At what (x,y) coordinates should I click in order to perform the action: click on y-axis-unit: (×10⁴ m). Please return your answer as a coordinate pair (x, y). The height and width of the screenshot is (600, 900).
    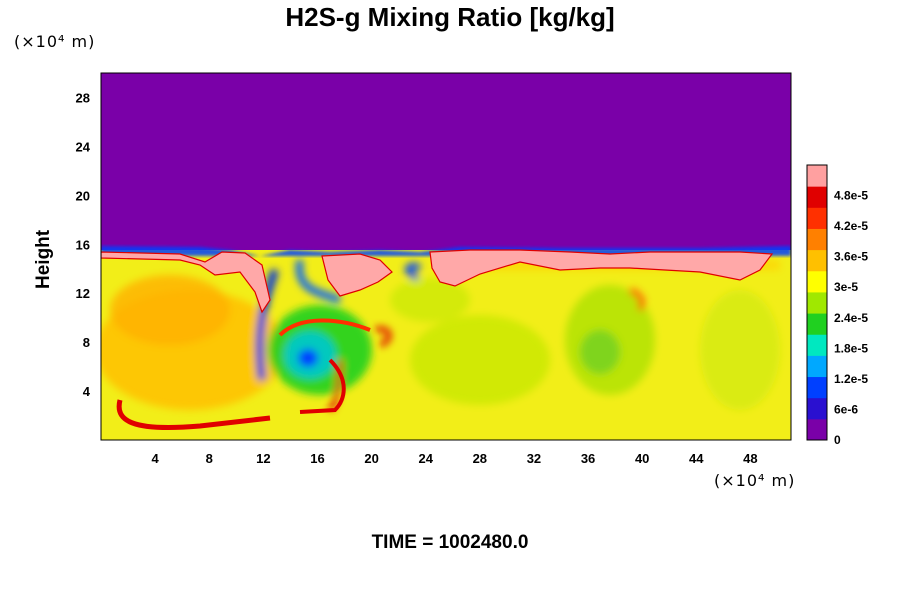
    Looking at the image, I should click on (55, 41).